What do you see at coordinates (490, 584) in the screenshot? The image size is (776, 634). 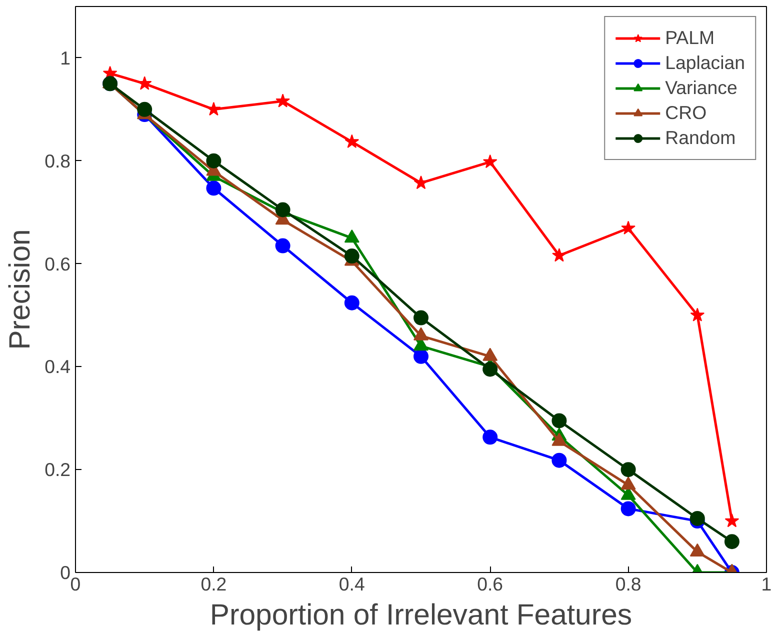 I see `x-tick-label: 0.6` at bounding box center [490, 584].